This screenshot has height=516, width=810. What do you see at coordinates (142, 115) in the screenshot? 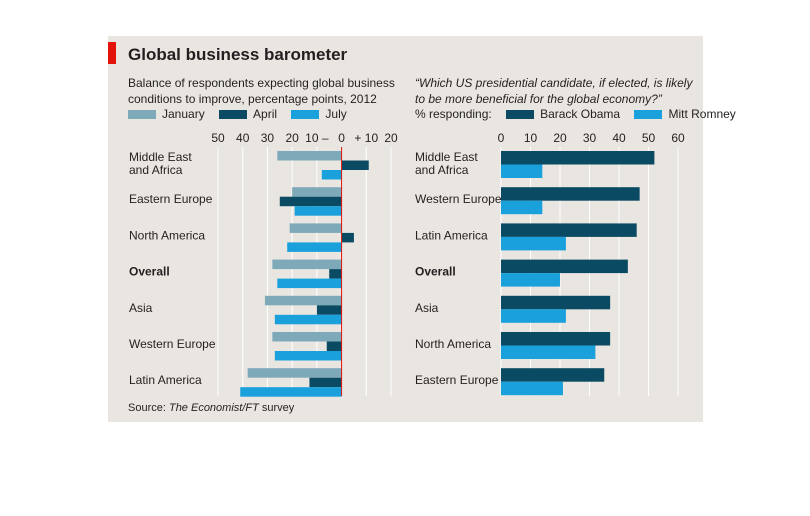
I see `legend-january-swatch` at bounding box center [142, 115].